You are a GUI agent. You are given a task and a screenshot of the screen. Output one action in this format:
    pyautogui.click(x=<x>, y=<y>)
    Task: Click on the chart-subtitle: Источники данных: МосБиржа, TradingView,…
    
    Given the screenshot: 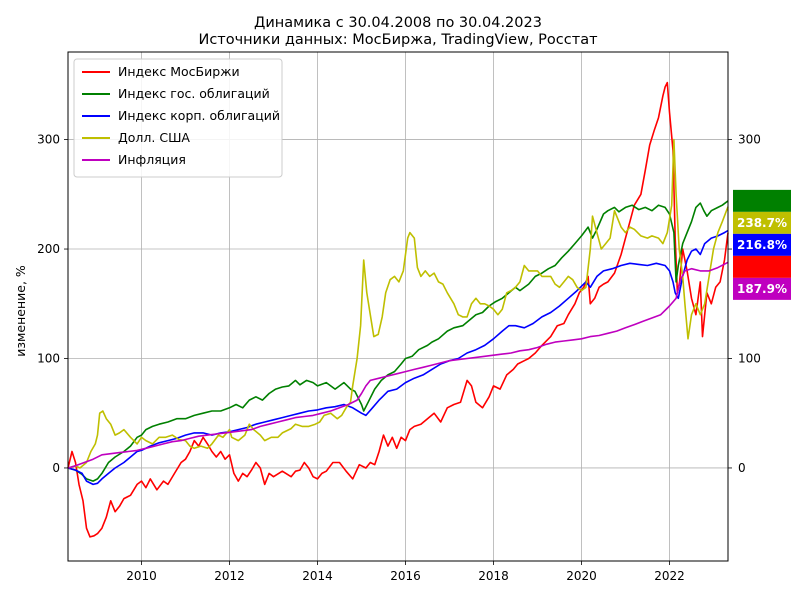 What is the action you would take?
    pyautogui.click(x=398, y=40)
    